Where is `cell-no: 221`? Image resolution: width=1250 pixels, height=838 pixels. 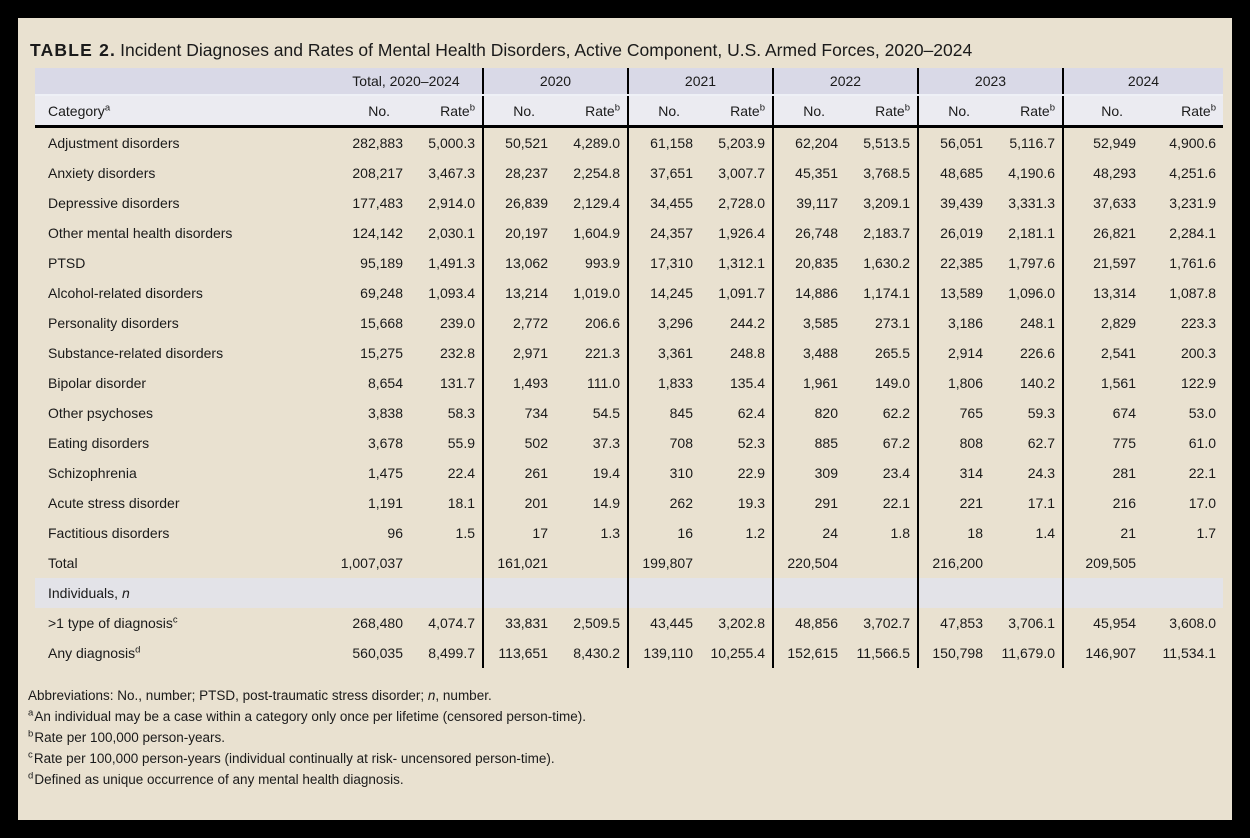
cell-no: 221 is located at coordinates (952, 503).